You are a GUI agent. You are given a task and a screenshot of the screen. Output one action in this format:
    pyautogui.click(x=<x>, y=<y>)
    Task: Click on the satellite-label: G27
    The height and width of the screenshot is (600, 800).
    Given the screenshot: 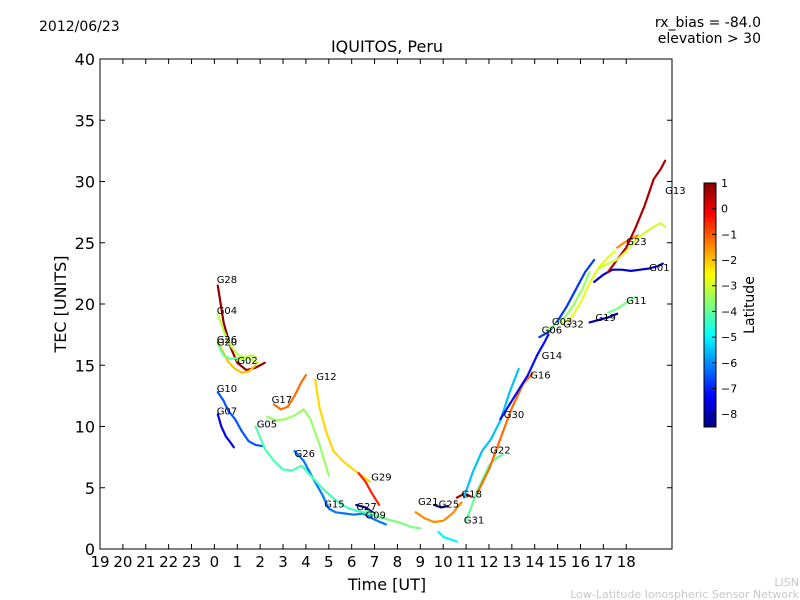 What is the action you would take?
    pyautogui.click(x=366, y=507)
    